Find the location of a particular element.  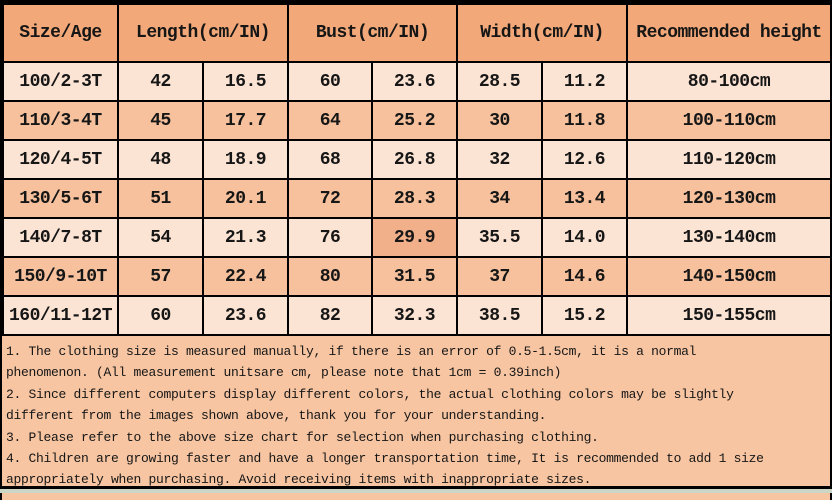

cell-height: 130-140cm is located at coordinates (729, 237).